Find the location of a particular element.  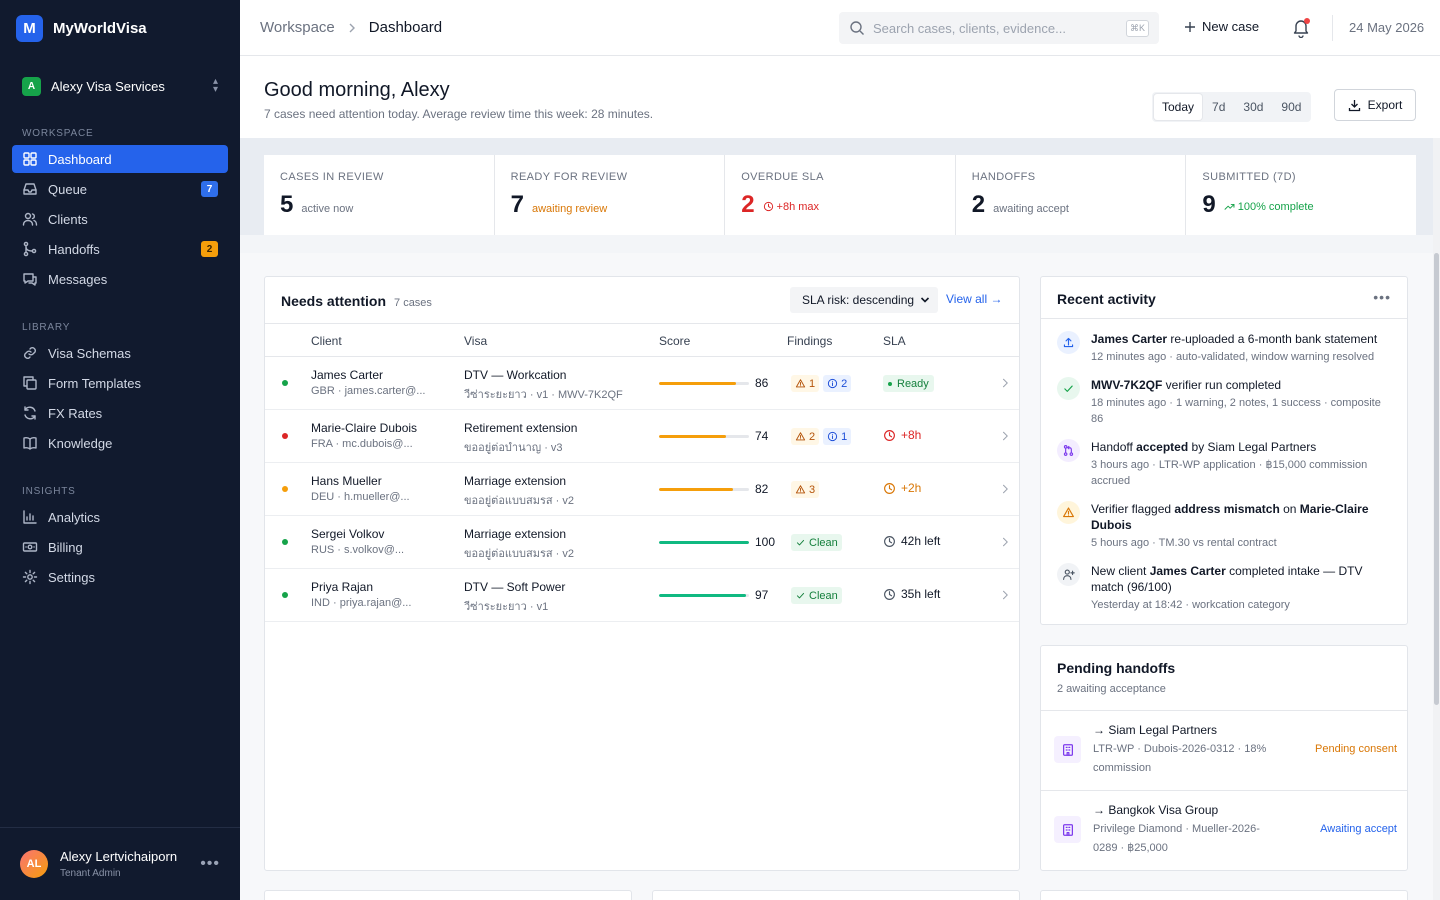

stat-note: active now is located at coordinates (327, 209).